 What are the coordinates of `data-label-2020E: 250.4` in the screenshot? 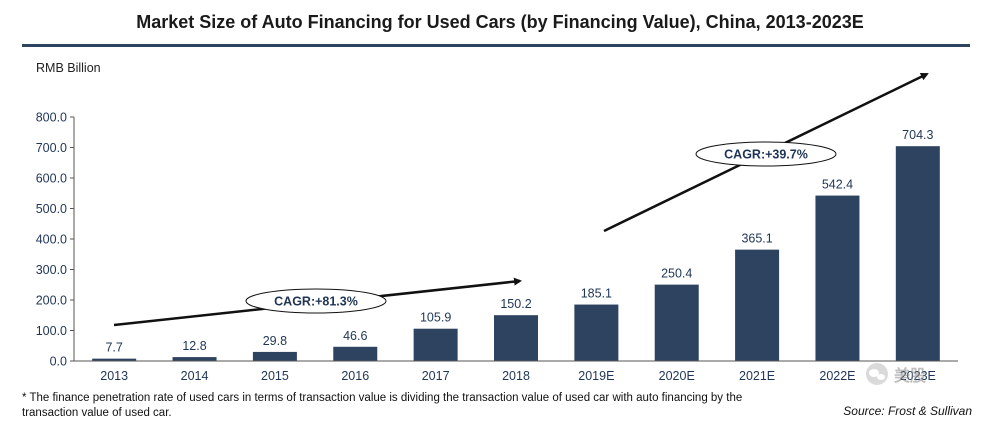 It's located at (676, 274).